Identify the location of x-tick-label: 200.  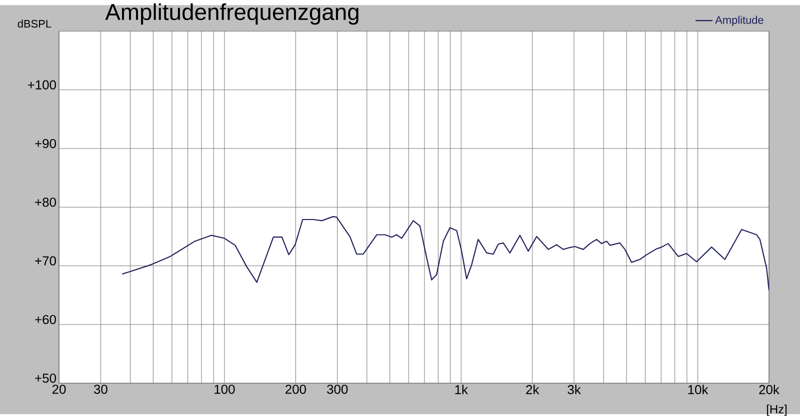
(296, 389).